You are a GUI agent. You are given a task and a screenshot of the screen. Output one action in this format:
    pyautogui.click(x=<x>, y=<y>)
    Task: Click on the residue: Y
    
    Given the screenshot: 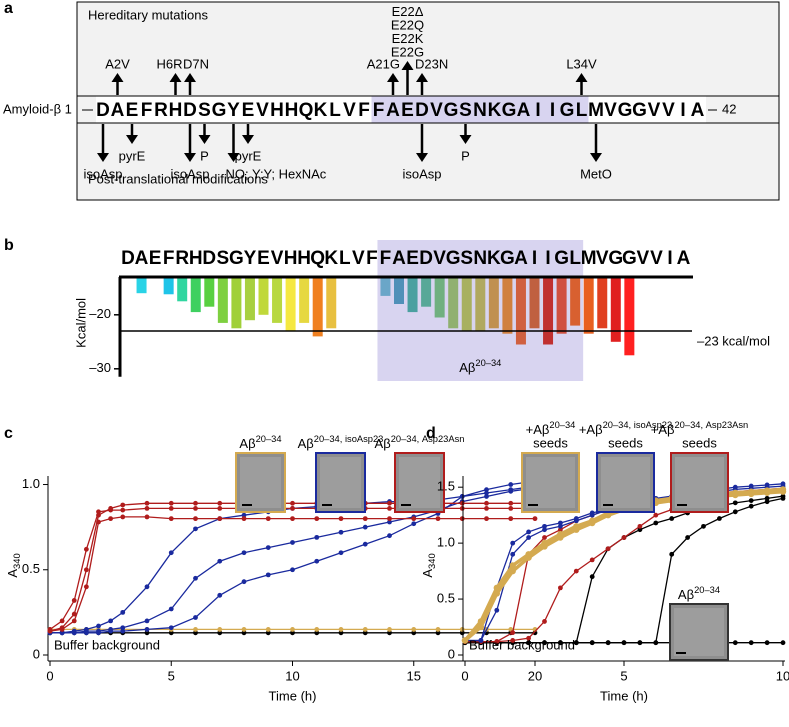 What is the action you would take?
    pyautogui.click(x=233, y=110)
    